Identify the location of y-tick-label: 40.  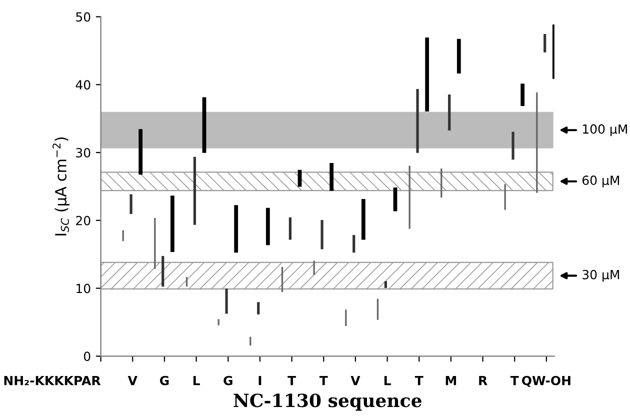
(83, 85).